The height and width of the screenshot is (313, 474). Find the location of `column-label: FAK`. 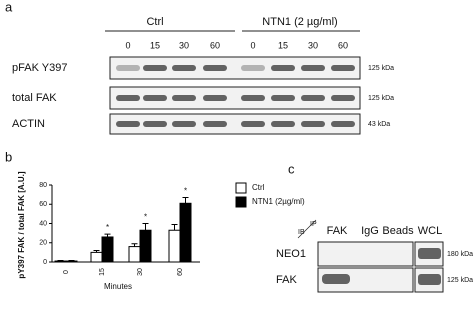

column-label: FAK is located at coordinates (337, 231).